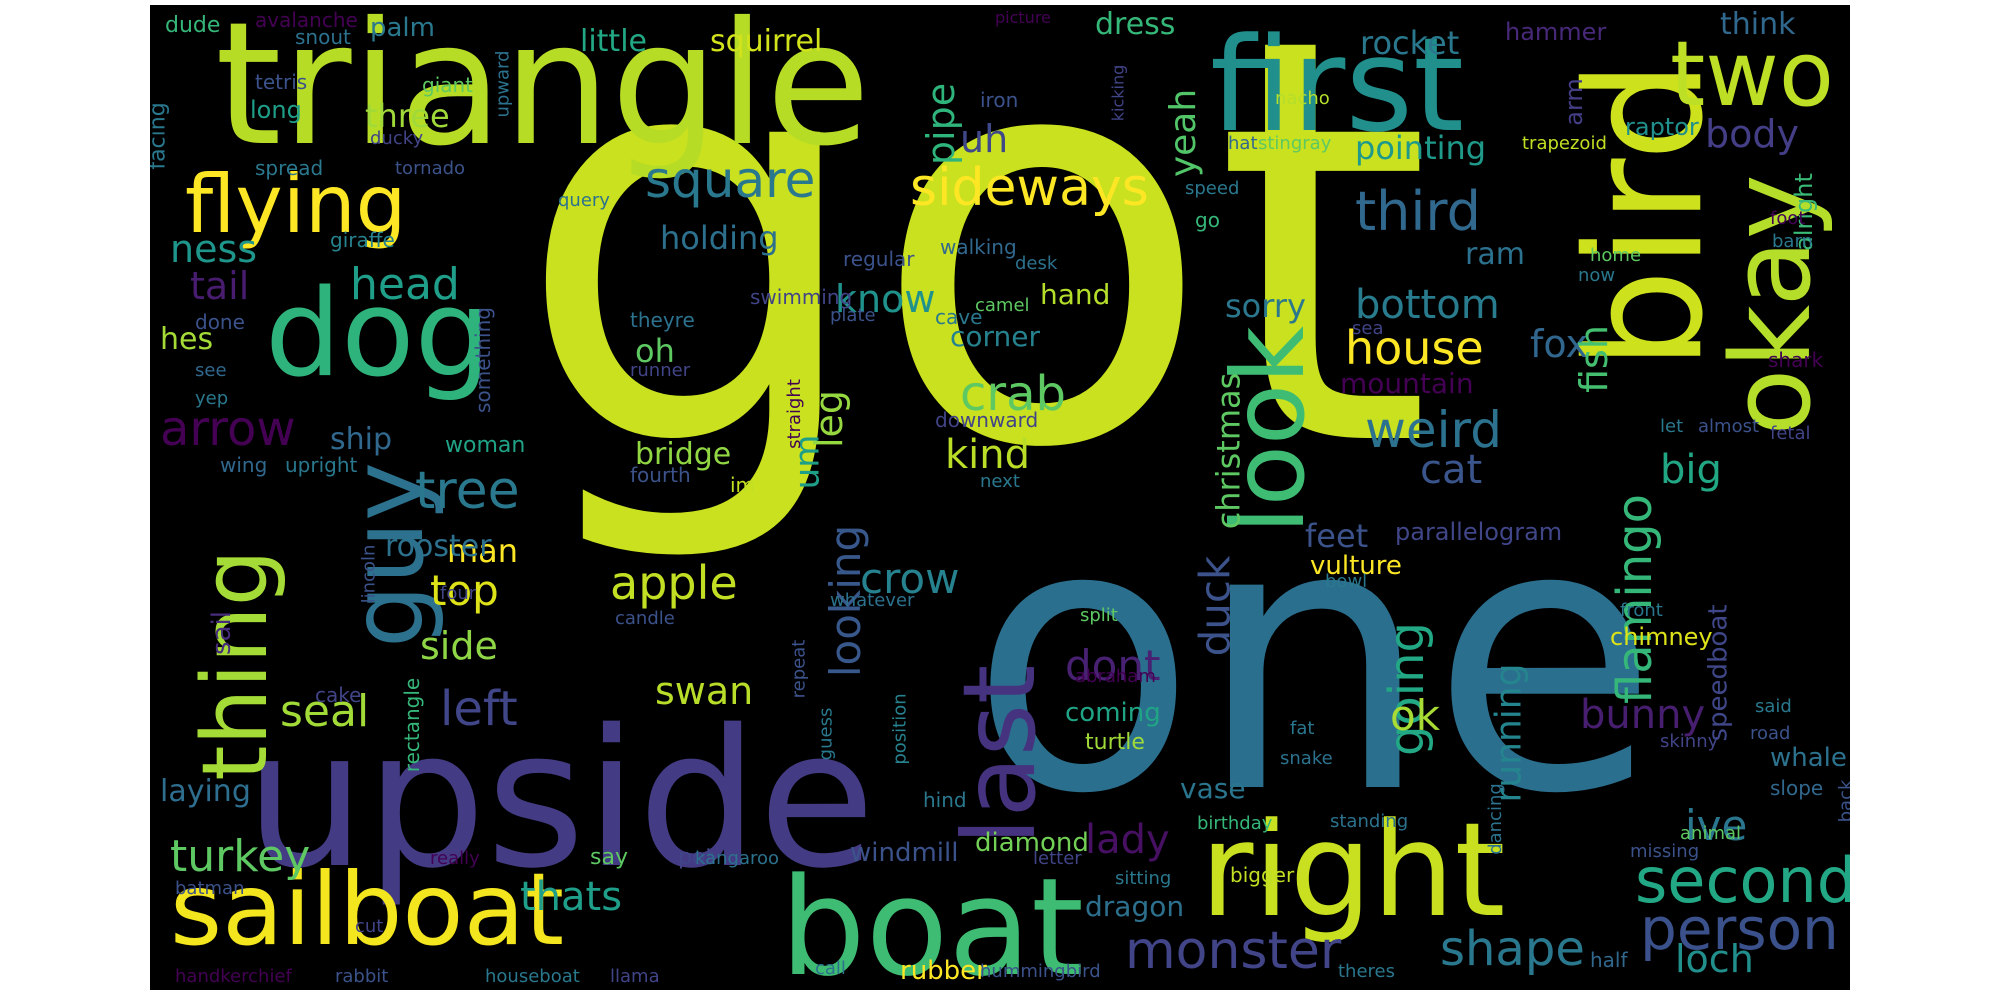  I want to click on word-now: now, so click(1597, 275).